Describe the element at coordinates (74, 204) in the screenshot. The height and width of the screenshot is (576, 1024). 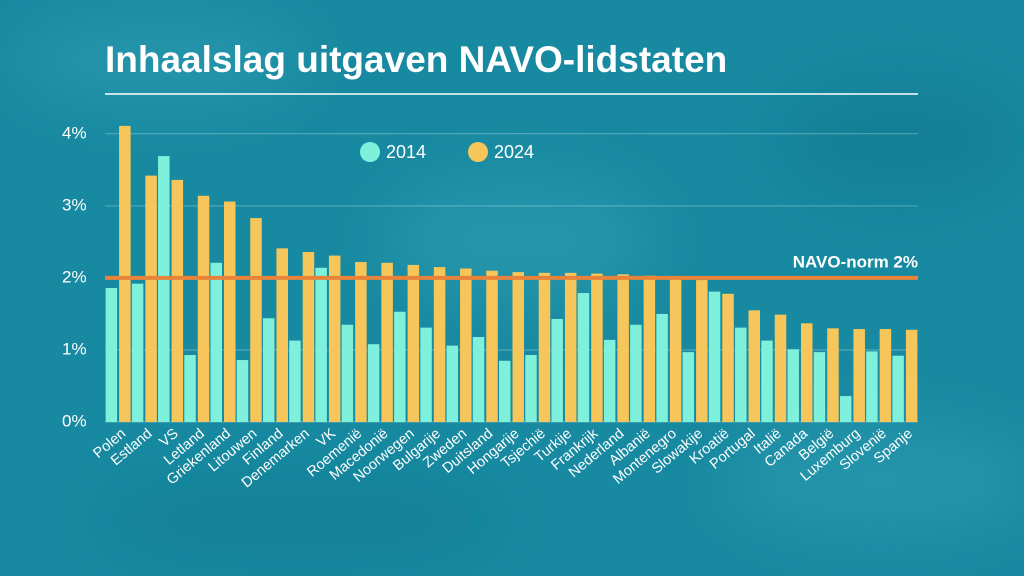
I see `y-tick-label: 3%` at that location.